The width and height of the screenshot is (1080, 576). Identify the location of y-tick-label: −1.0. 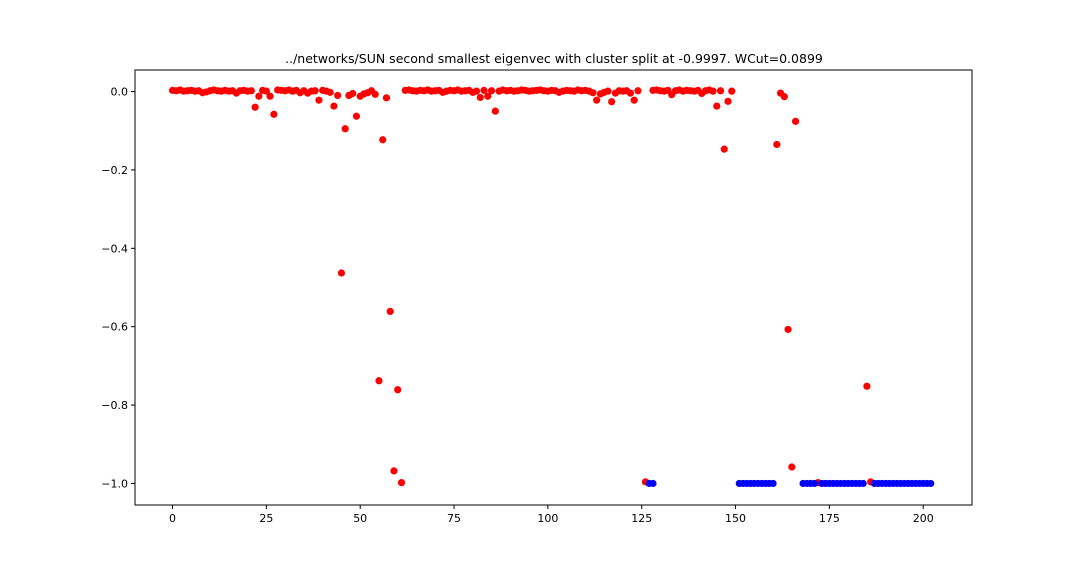
(114, 483).